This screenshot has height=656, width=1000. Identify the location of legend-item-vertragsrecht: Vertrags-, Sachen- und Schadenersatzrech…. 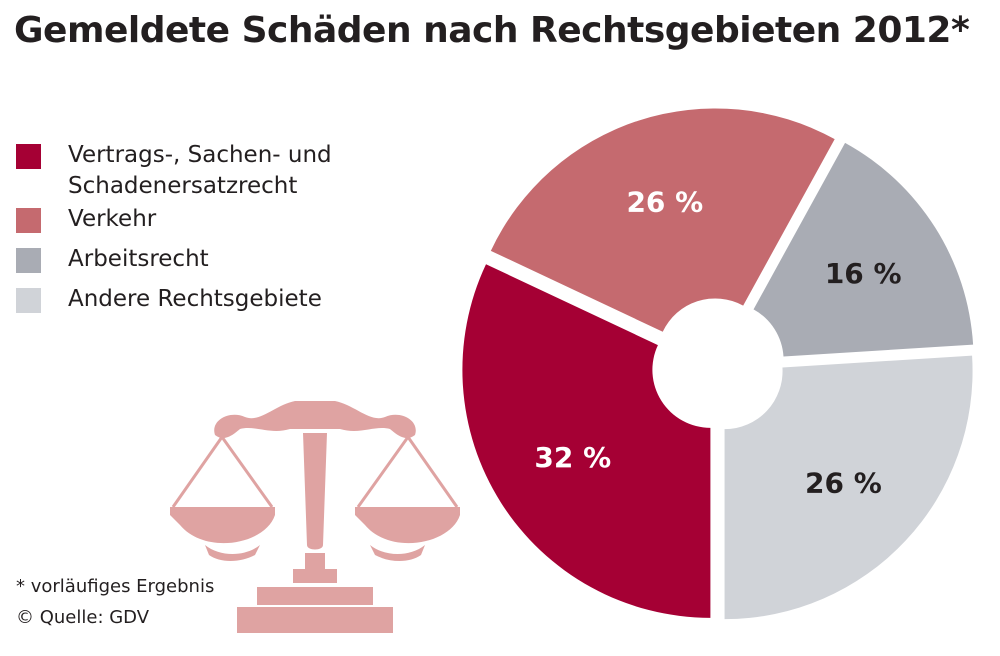
(177, 171).